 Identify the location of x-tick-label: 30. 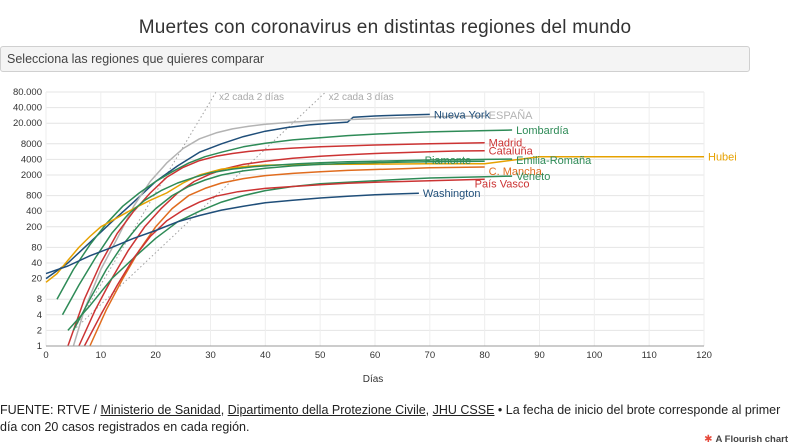
(210, 355).